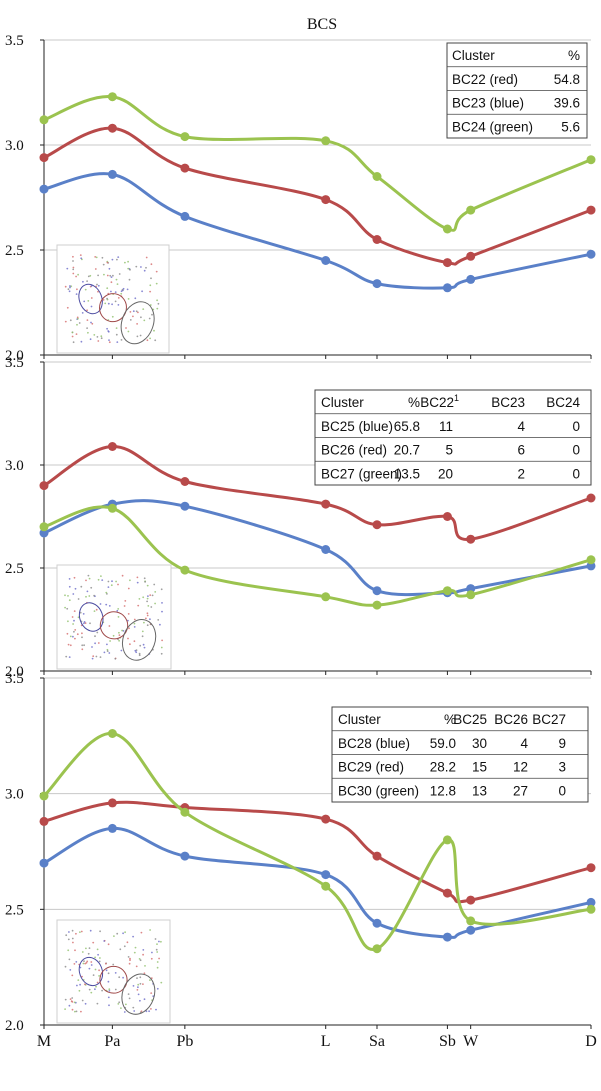 This screenshot has height=1091, width=601. What do you see at coordinates (14, 356) in the screenshot?
I see `y-tick-label: 2.0` at bounding box center [14, 356].